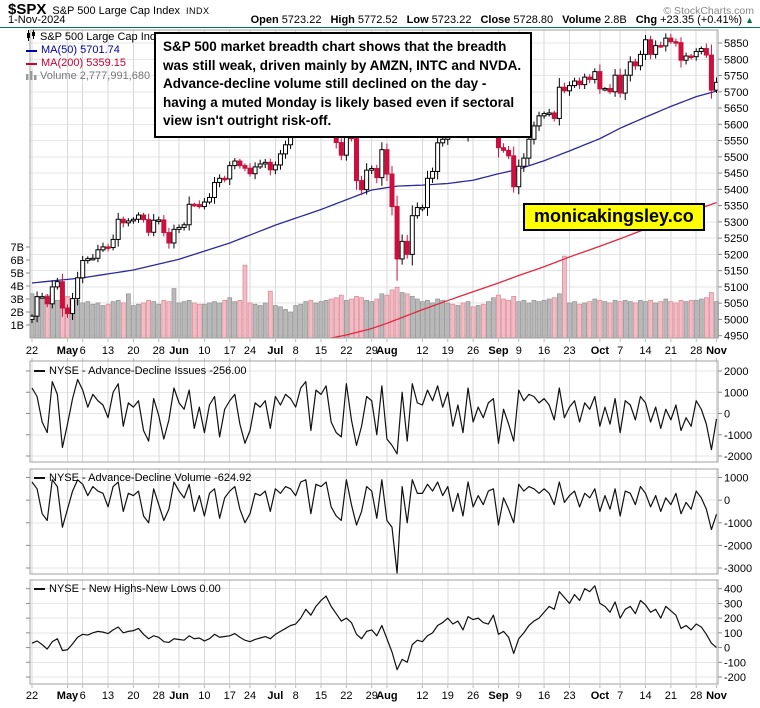 This screenshot has height=708, width=760. What do you see at coordinates (615, 20) in the screenshot?
I see `volume-value: 2.8B` at bounding box center [615, 20].